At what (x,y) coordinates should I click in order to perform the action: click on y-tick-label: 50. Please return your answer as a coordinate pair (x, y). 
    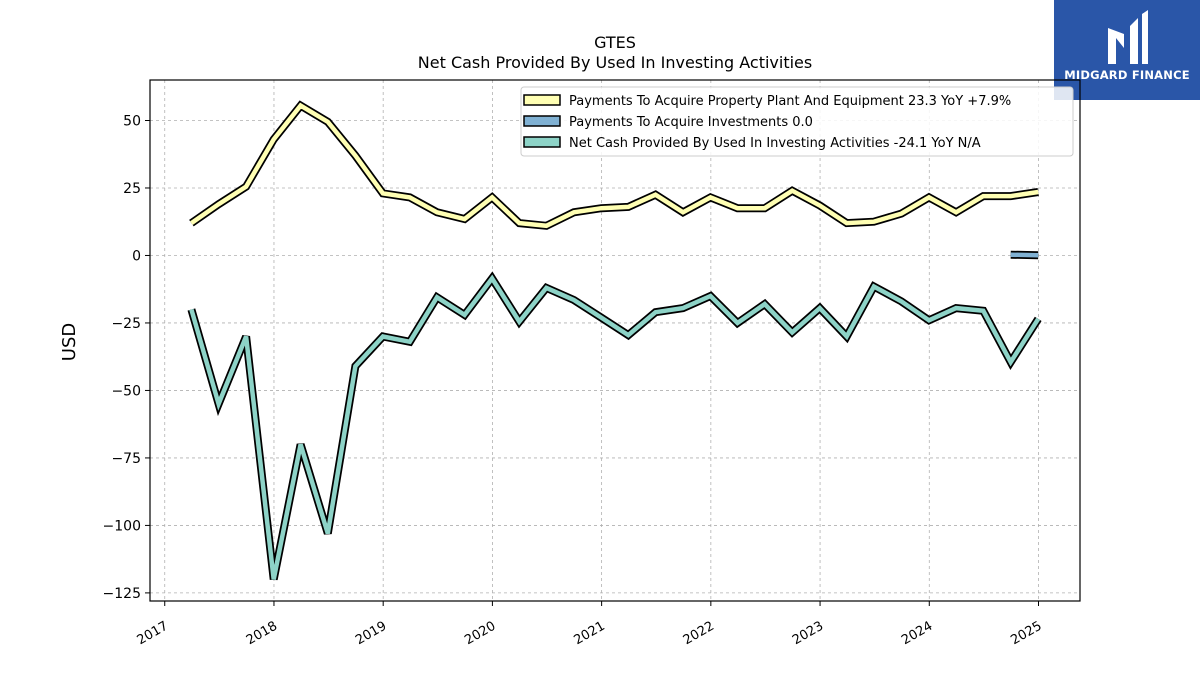
    Looking at the image, I should click on (132, 121).